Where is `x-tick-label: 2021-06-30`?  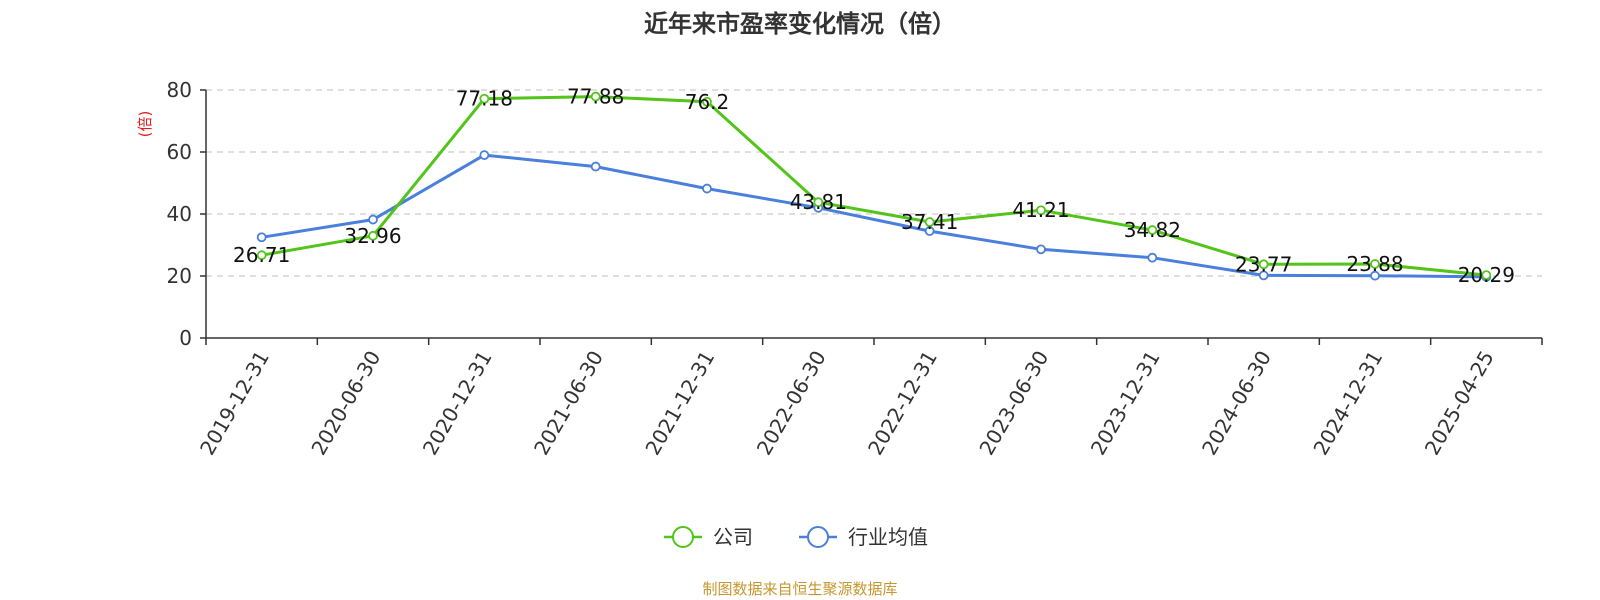 x-tick-label: 2021-06-30 is located at coordinates (568, 403).